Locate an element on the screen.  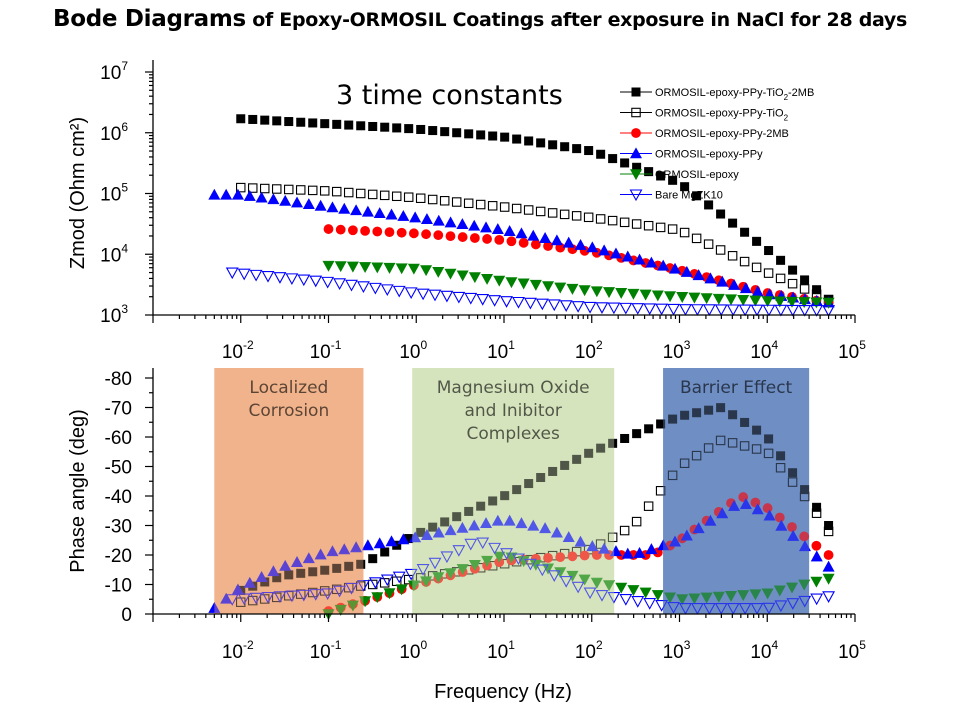
phase-x-tick-label: 10-2 is located at coordinates (238, 650).